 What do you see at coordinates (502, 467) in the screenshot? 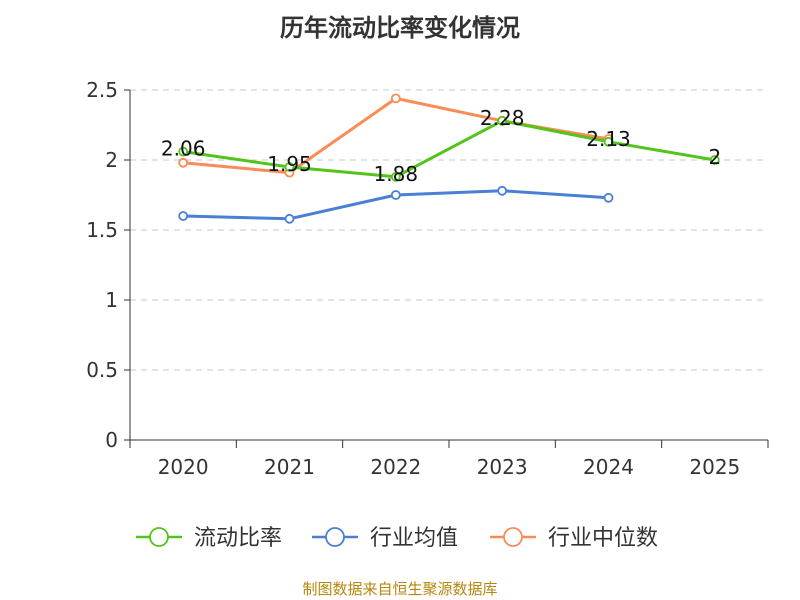
I see `x-tick-label: 2023` at bounding box center [502, 467].